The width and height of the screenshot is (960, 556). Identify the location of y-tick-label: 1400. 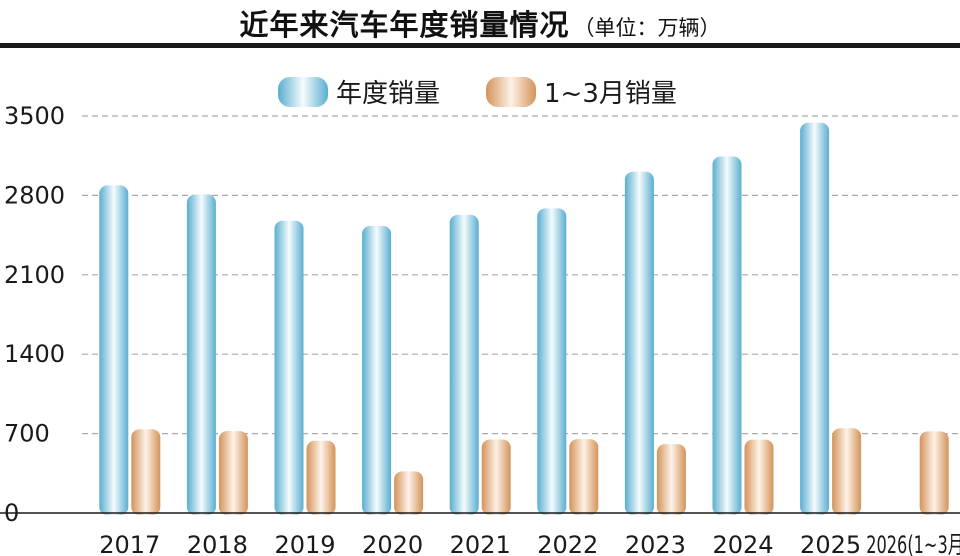
(34, 354).